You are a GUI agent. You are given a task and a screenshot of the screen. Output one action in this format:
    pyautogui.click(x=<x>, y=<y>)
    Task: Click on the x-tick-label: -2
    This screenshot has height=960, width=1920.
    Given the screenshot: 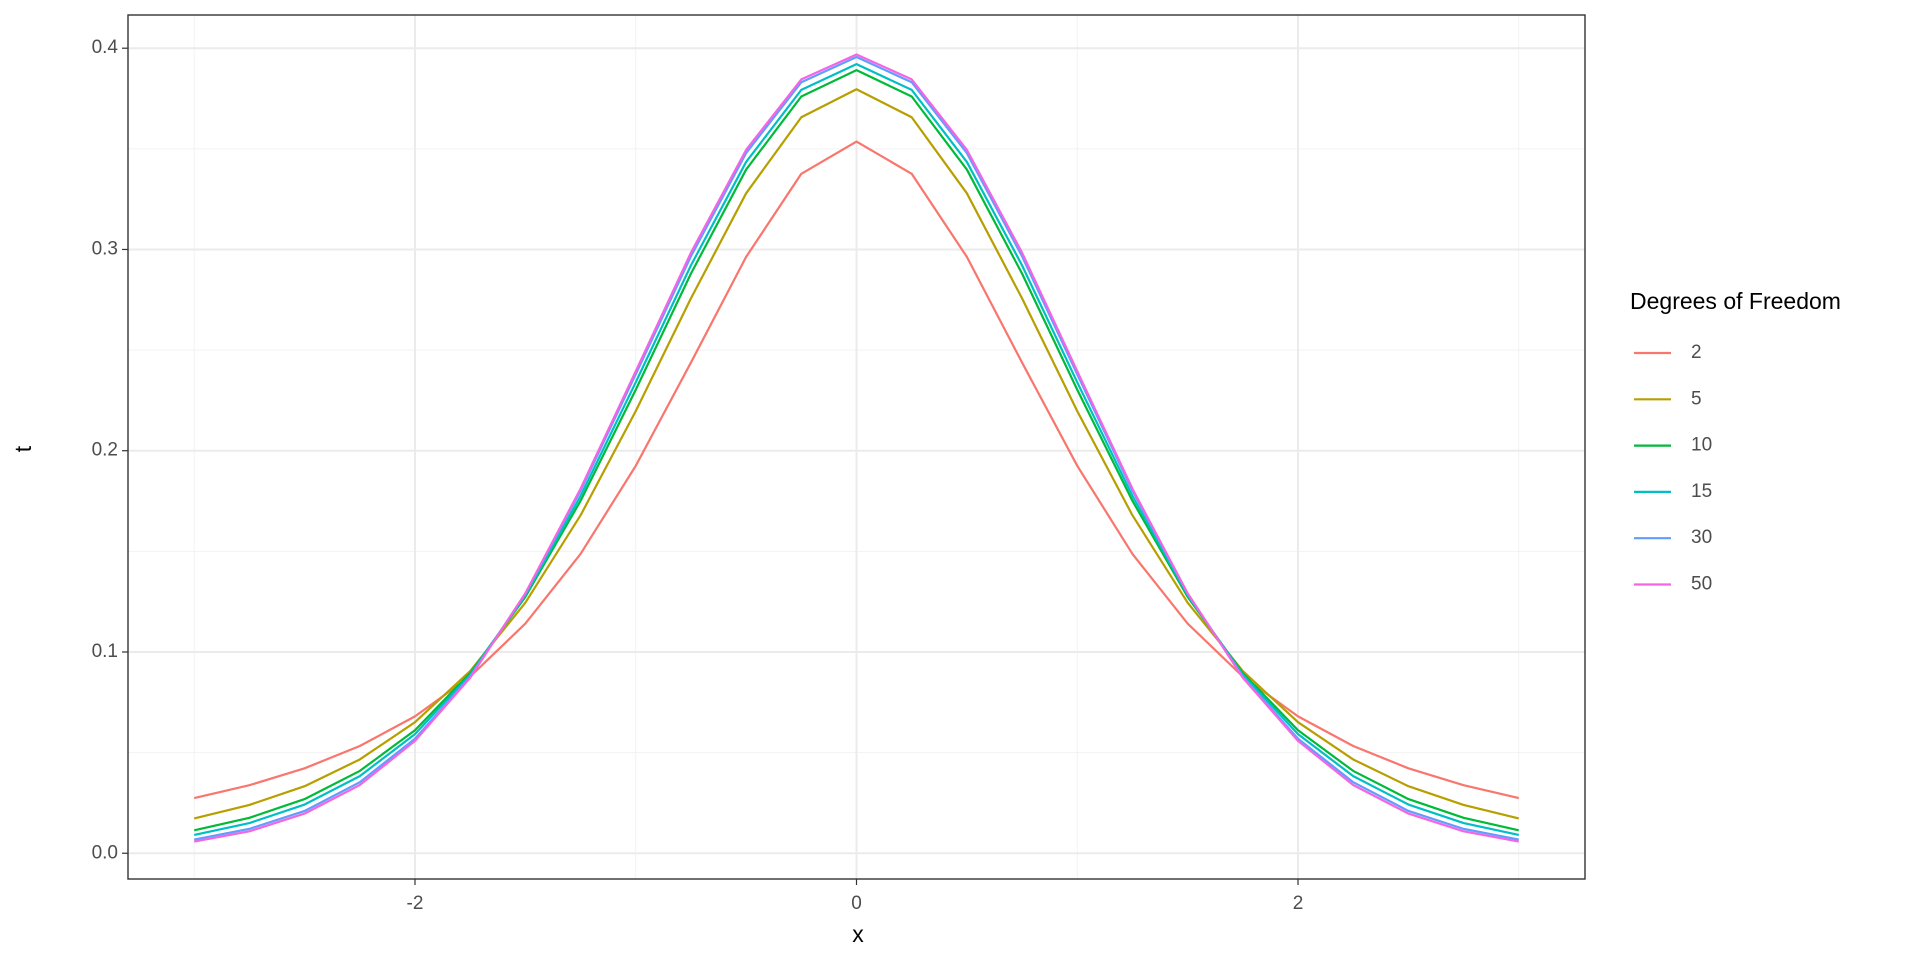 What is the action you would take?
    pyautogui.click(x=415, y=903)
    